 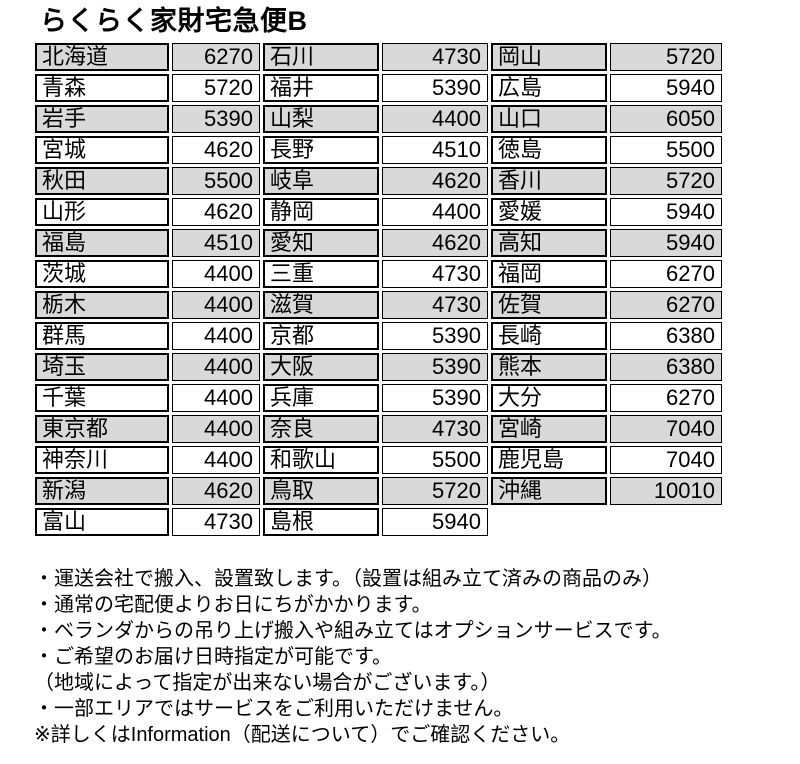 I want to click on prefecture-cell: 宮崎, so click(x=549, y=429).